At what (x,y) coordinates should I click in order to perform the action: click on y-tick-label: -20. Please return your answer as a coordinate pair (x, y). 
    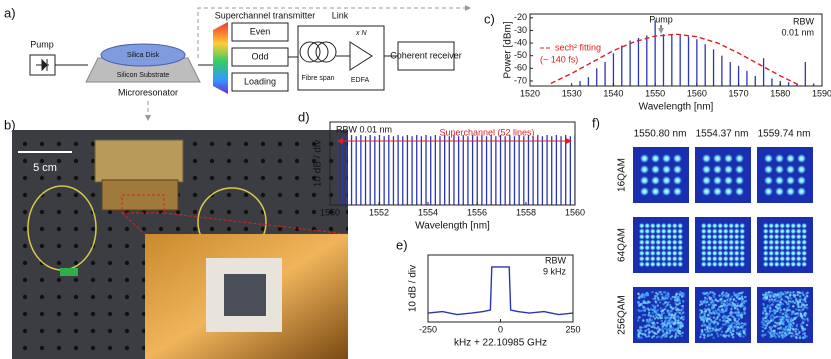
    Looking at the image, I should click on (520, 17).